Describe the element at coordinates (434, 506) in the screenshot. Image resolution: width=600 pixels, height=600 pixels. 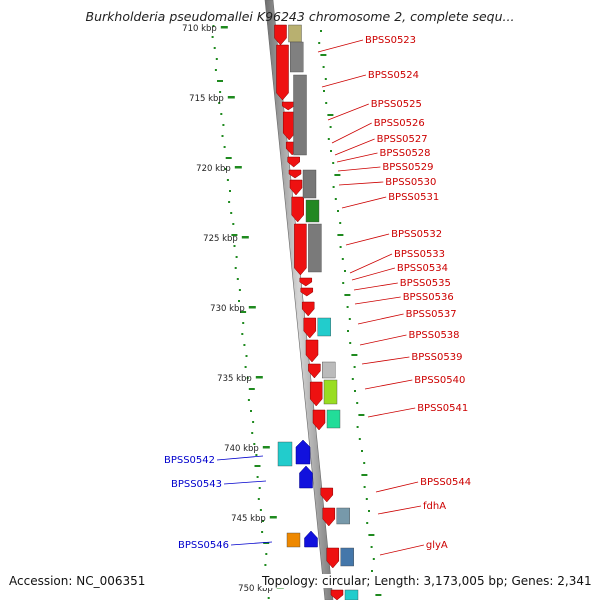
I see `gene-label: fdhA` at that location.